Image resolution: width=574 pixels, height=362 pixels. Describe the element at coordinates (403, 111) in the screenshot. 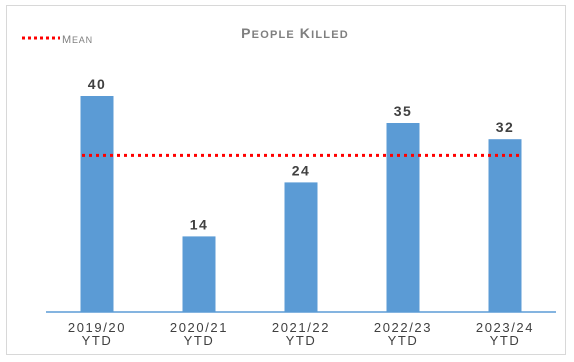

I see `value-label-3: 35` at that location.